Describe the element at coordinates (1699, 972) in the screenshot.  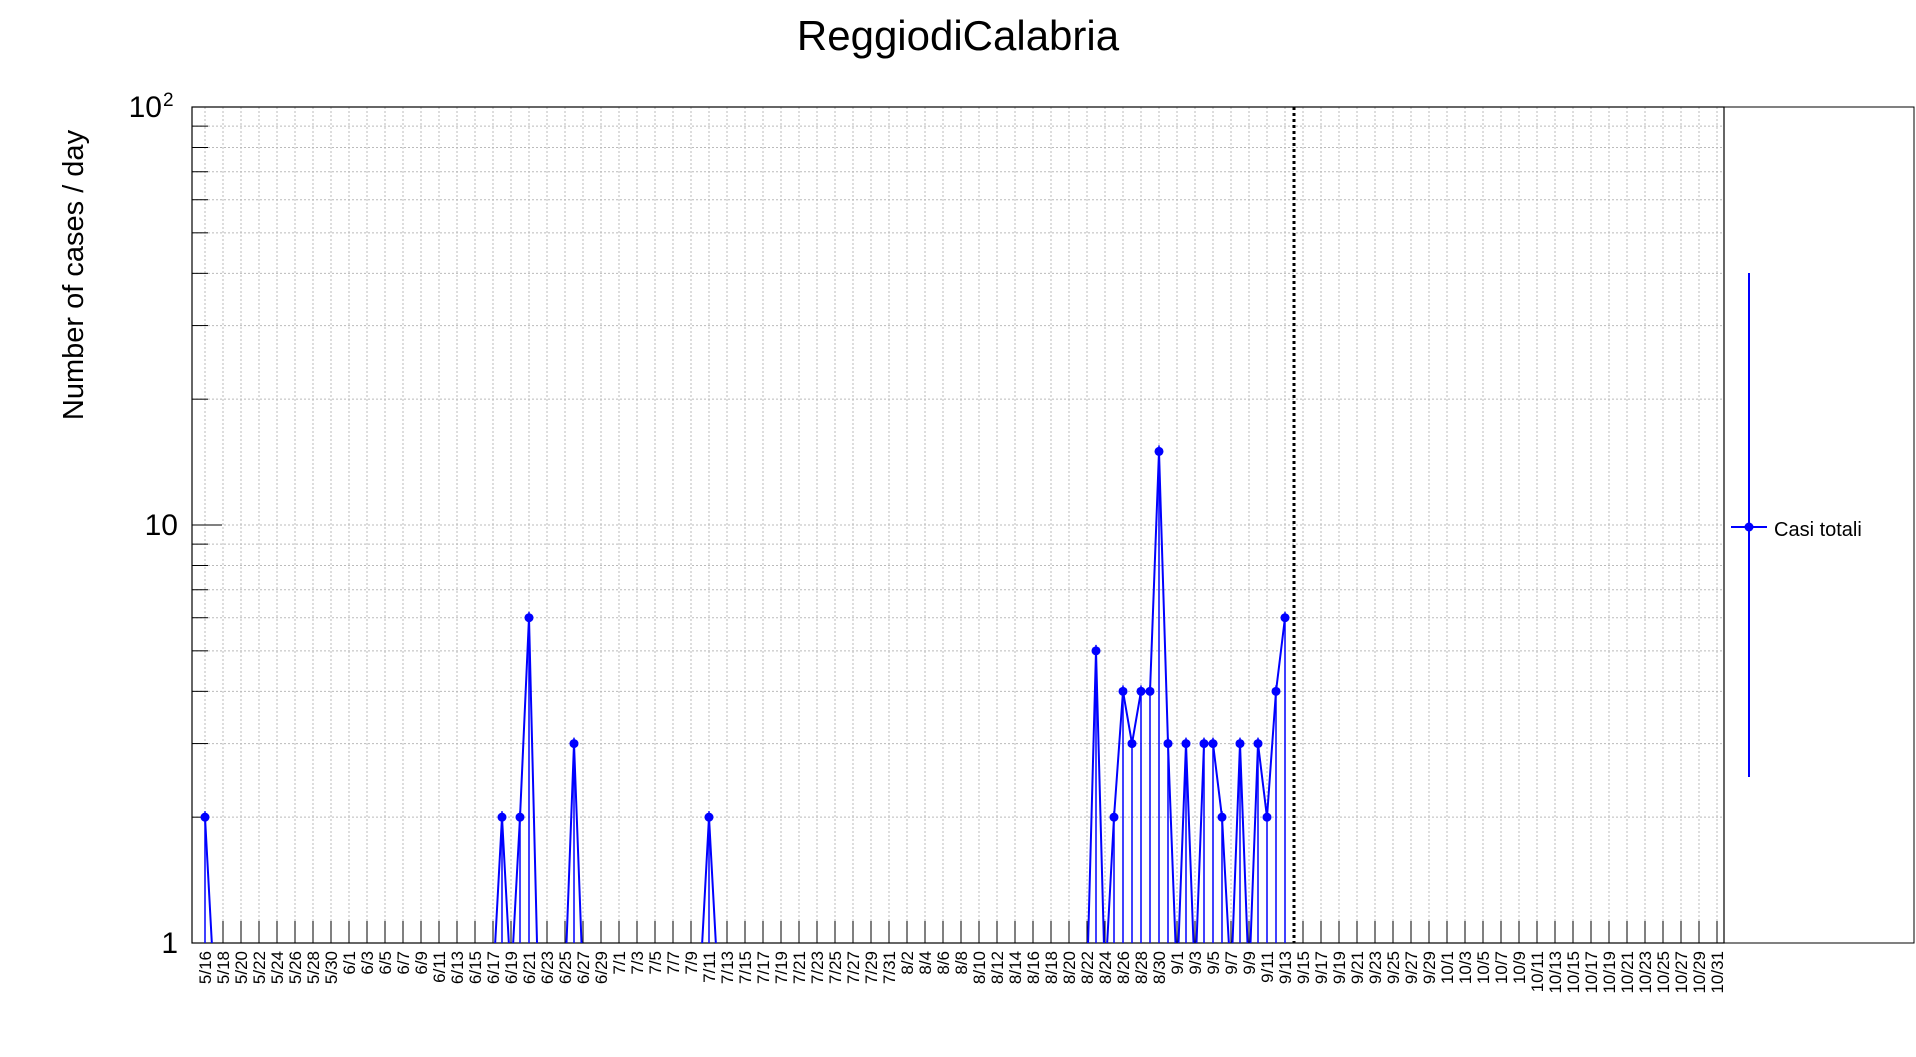
I see `x-tick-label: 10/29` at that location.